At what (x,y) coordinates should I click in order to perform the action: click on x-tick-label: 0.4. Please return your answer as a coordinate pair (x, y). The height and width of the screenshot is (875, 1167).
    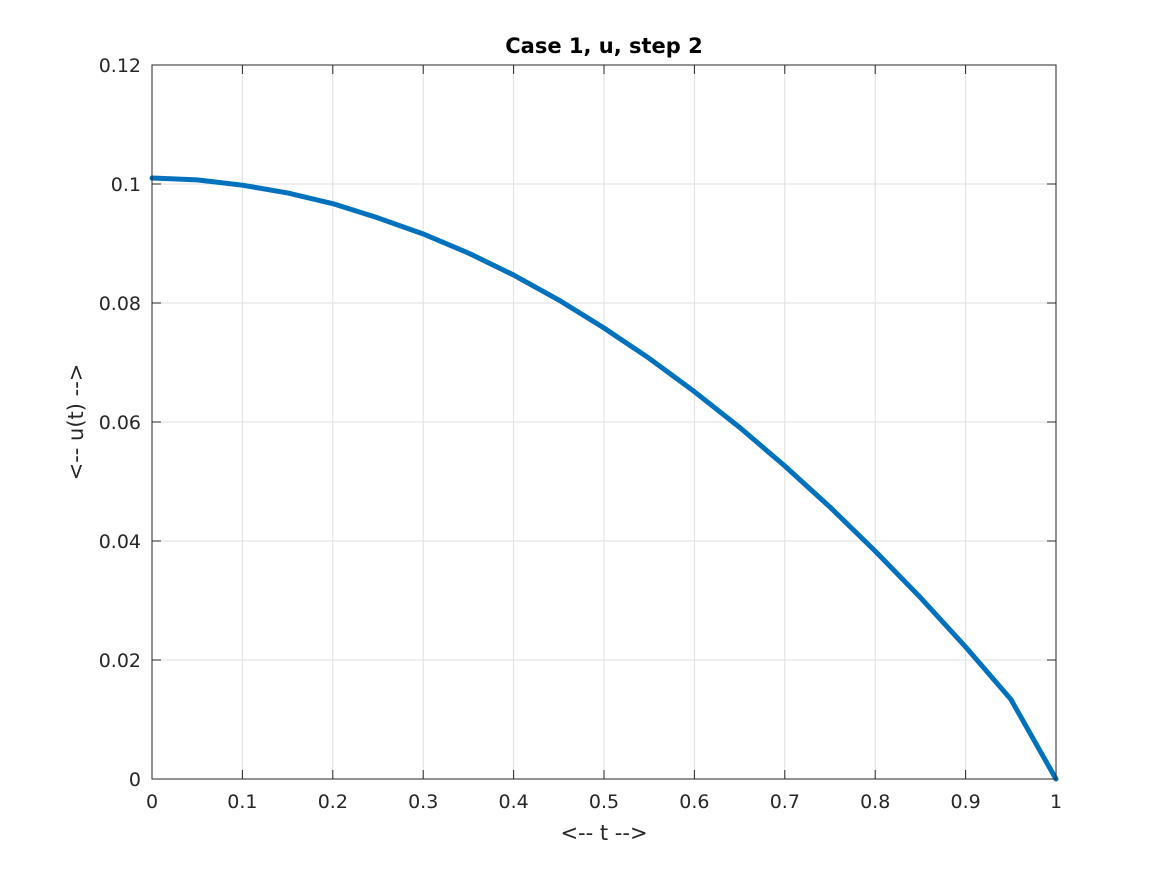
    Looking at the image, I should click on (513, 802).